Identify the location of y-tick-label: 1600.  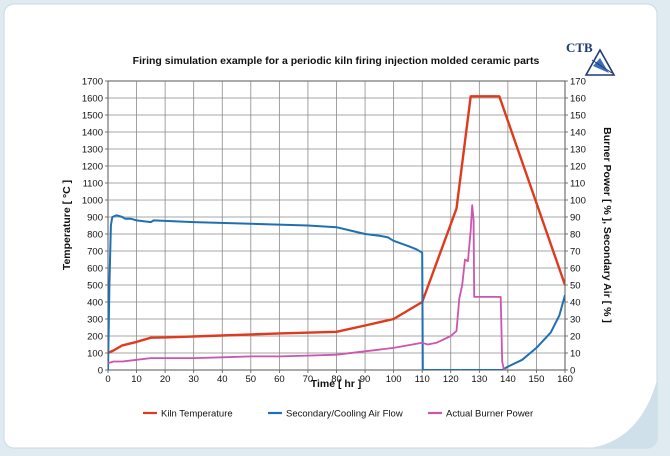
(92, 99).